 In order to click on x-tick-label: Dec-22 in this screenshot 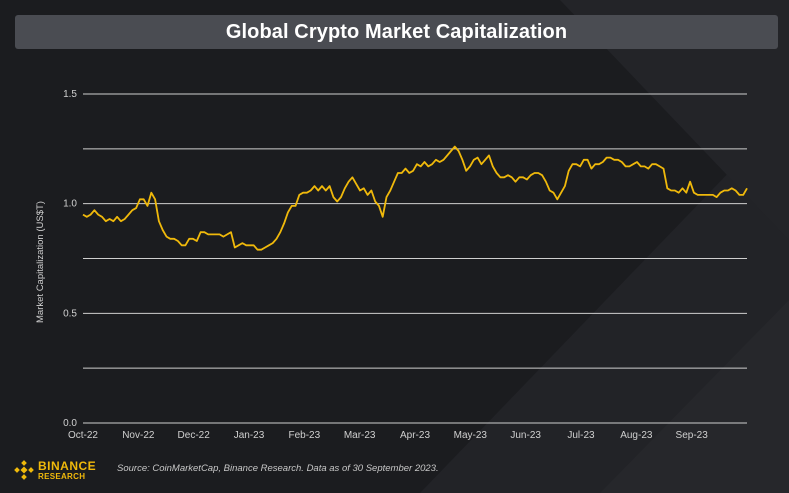, I will do `click(194, 435)`.